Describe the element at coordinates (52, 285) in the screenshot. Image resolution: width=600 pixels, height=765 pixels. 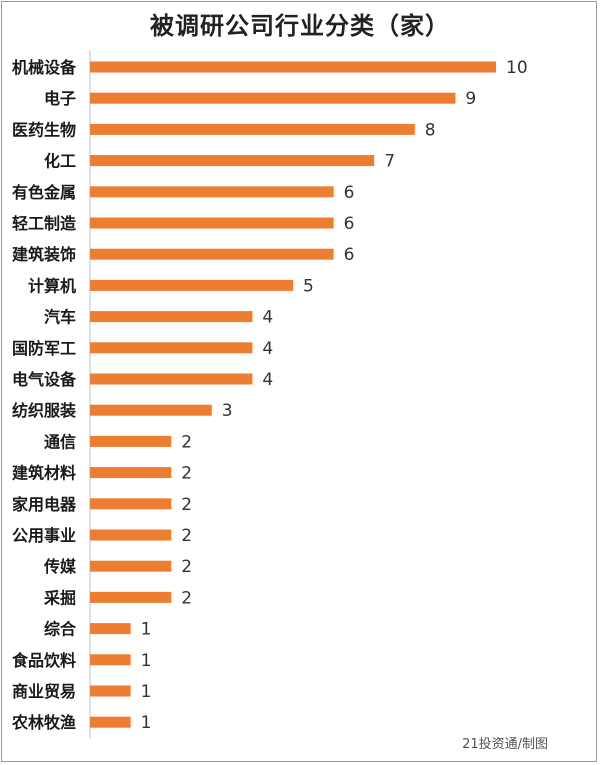
I see `category-label: 计算机` at that location.